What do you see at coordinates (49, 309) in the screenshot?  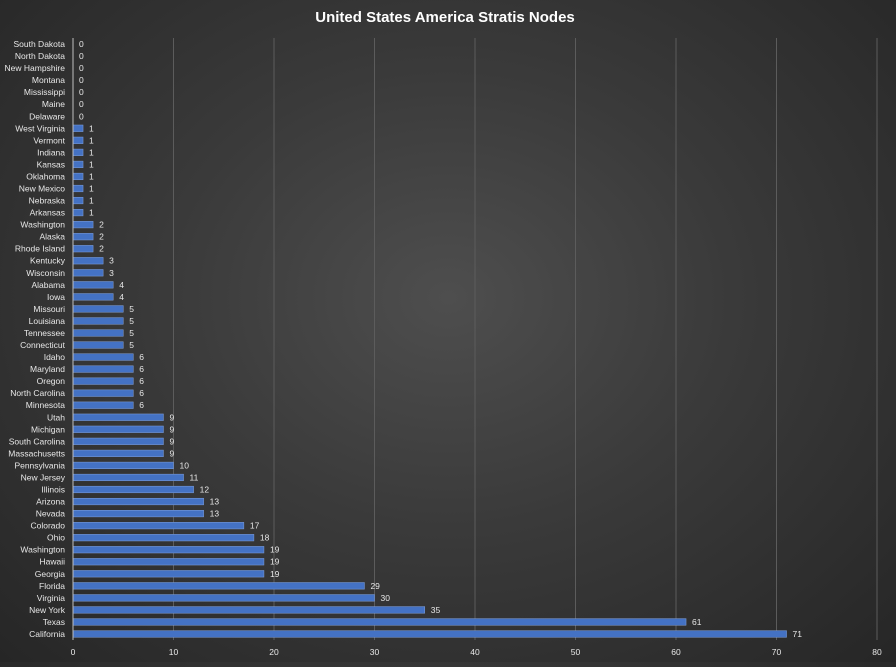 I see `category-label: Missouri` at bounding box center [49, 309].